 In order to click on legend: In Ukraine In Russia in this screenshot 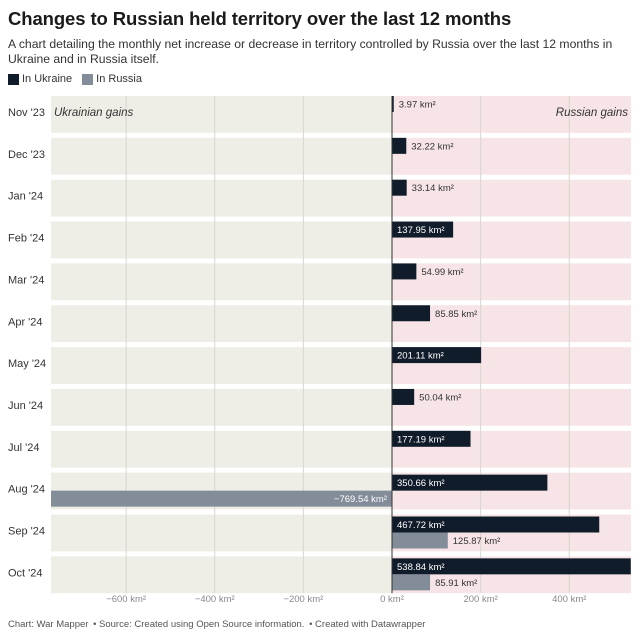, I will do `click(75, 79)`.